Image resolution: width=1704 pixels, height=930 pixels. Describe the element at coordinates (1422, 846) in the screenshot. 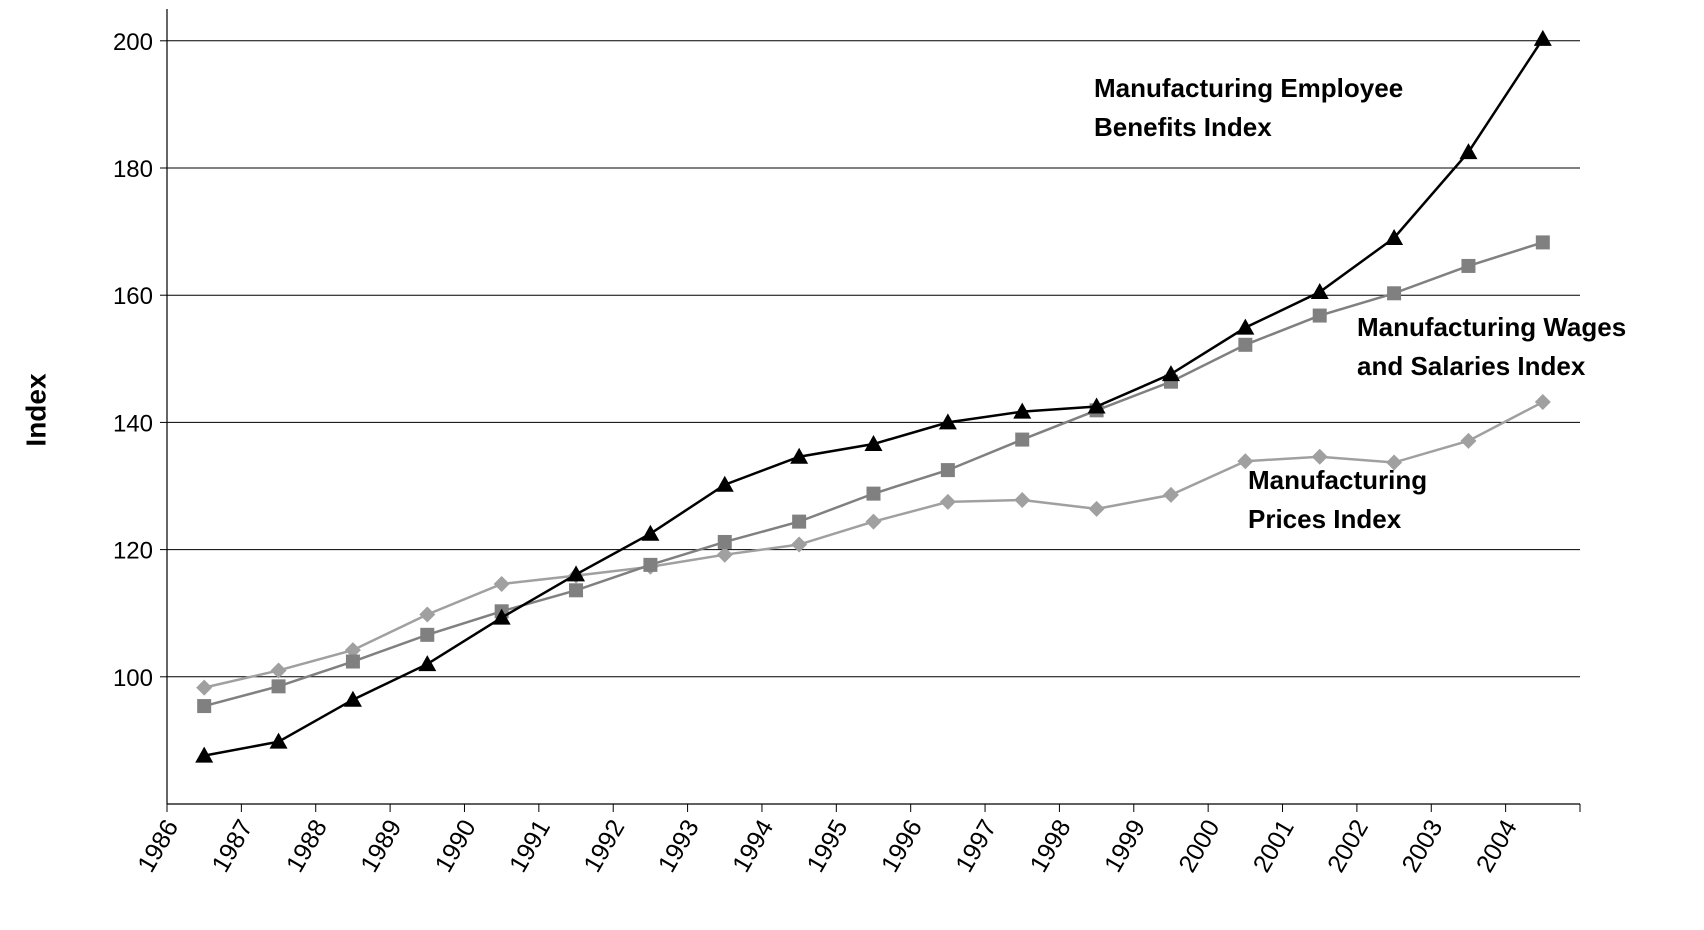

I see `x-tick-label: 2003` at that location.